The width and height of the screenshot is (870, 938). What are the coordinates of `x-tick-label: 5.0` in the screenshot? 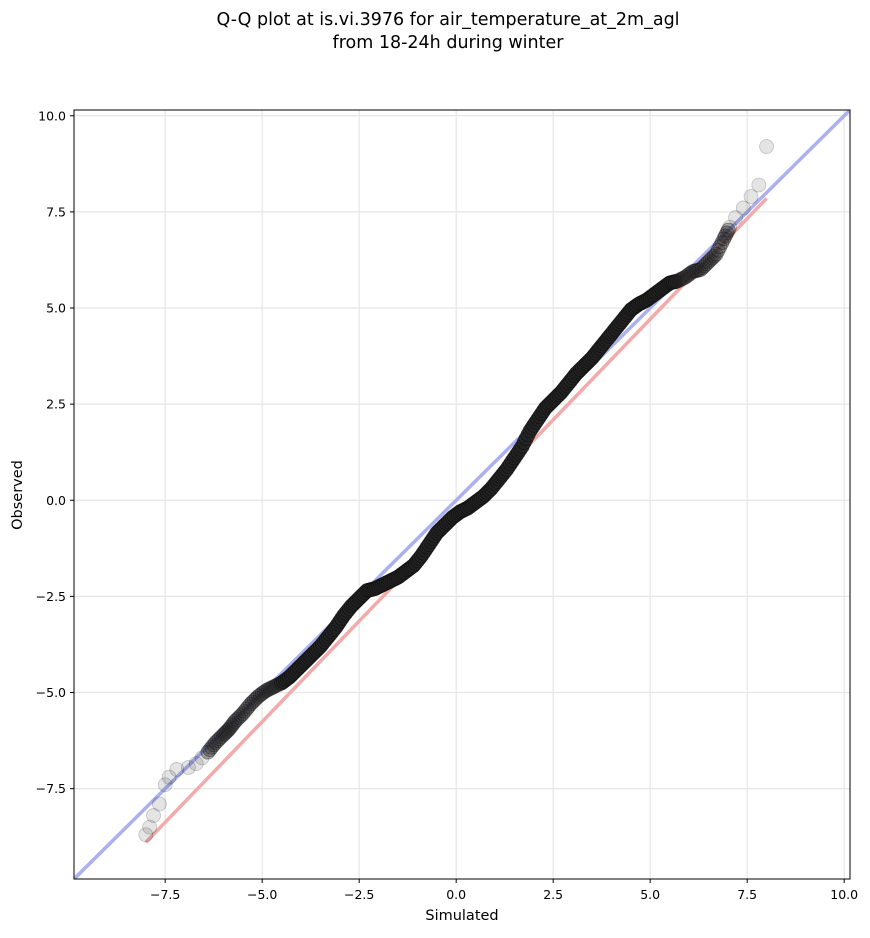 It's located at (650, 894).